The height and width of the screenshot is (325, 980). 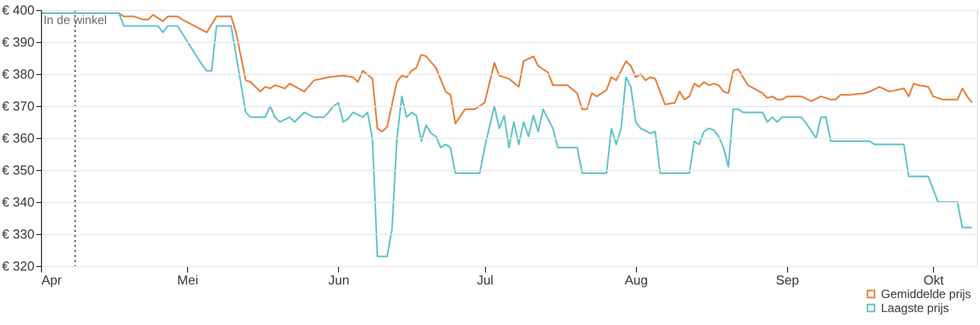 I want to click on x-tick-label: Jul, so click(x=485, y=280).